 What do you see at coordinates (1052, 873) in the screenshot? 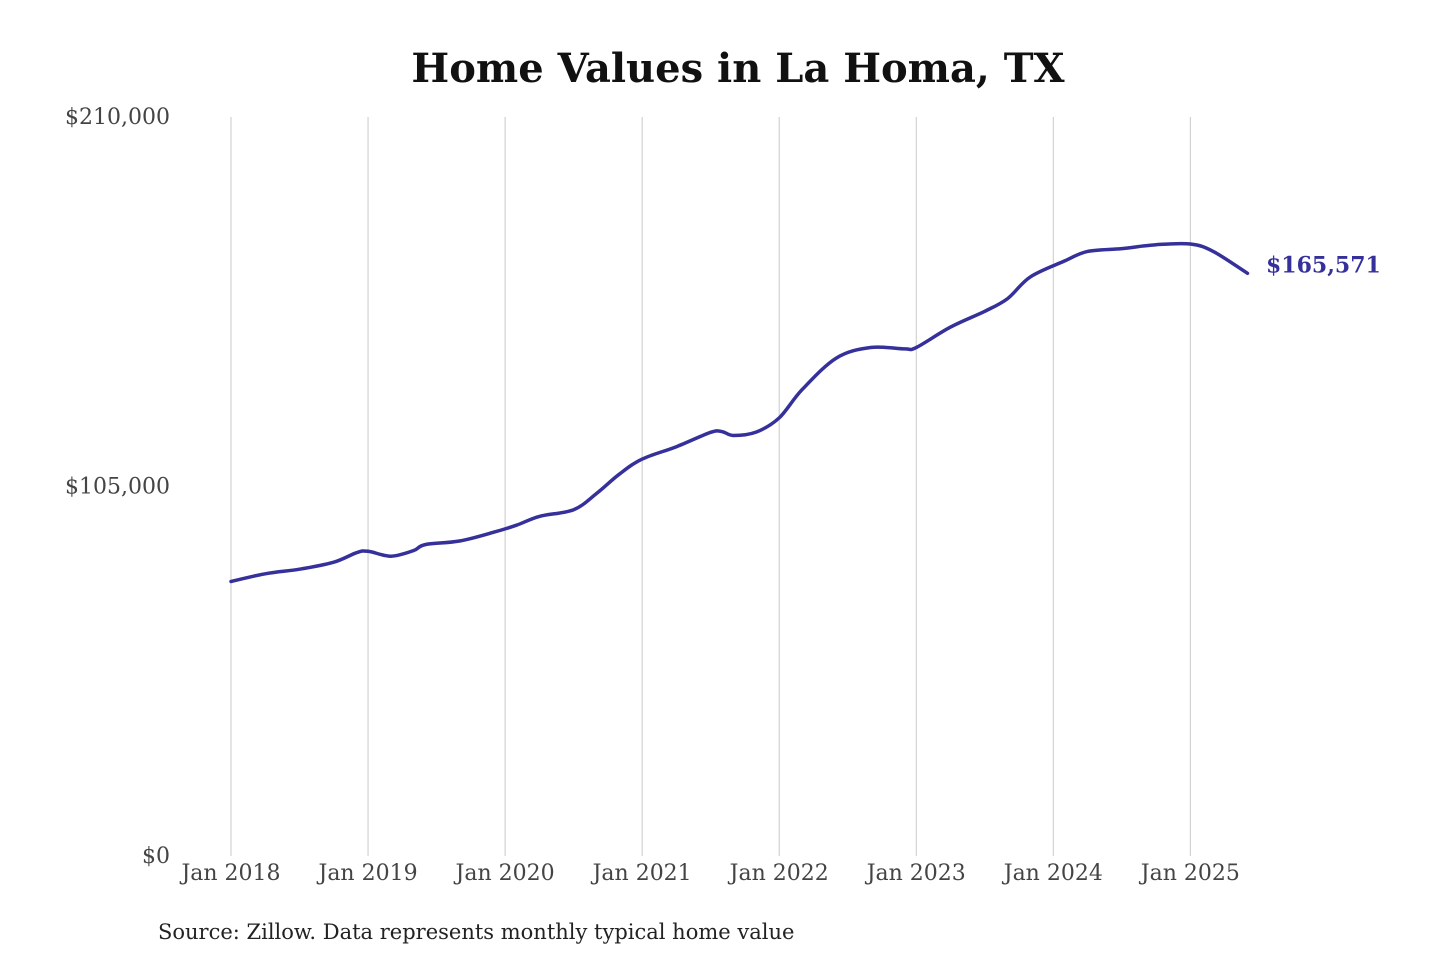
I see `x-tick-label: Jan 2024` at bounding box center [1052, 873].